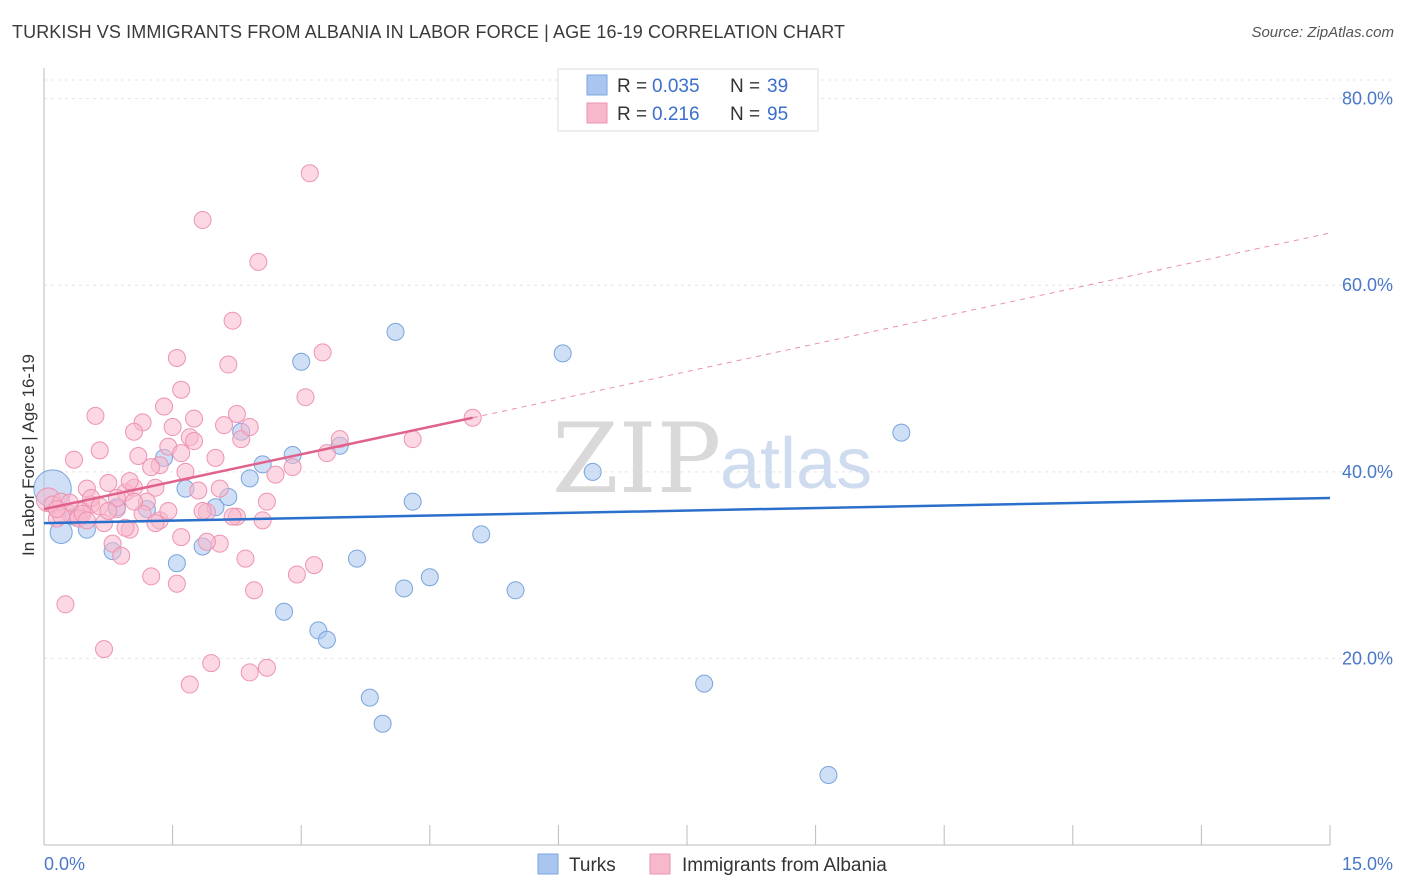  What do you see at coordinates (688, 100) in the screenshot?
I see `stats-legend: R = 0.035 N = 39 R = 0.216 N = 95` at bounding box center [688, 100].